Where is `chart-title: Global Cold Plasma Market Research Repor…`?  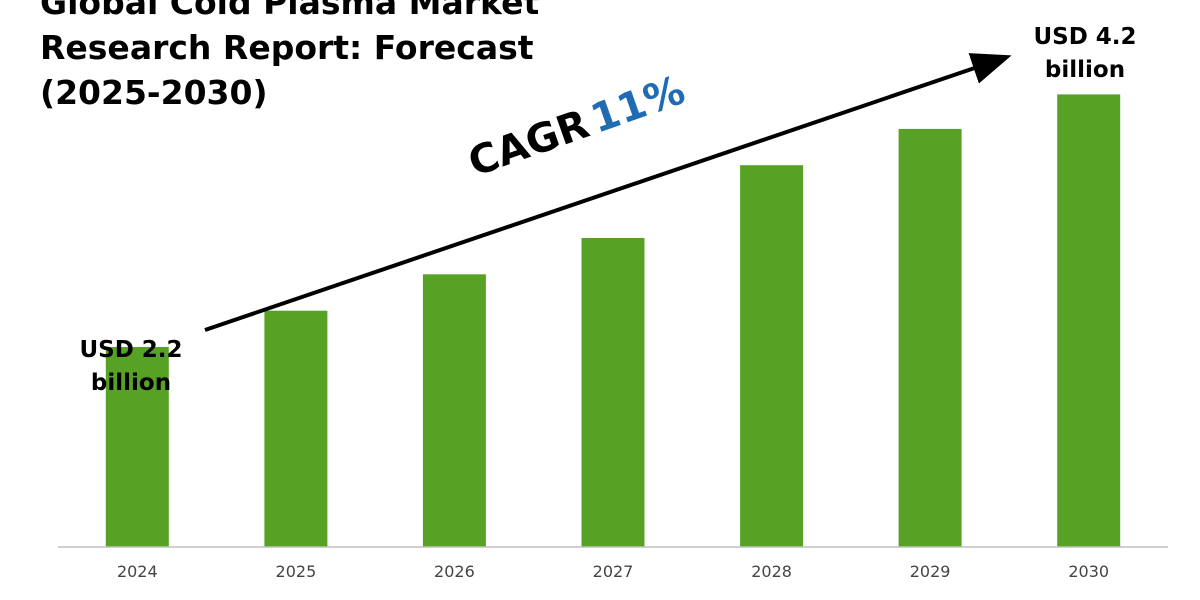 chart-title: Global Cold Plasma Market Research Repor… is located at coordinates (290, 56).